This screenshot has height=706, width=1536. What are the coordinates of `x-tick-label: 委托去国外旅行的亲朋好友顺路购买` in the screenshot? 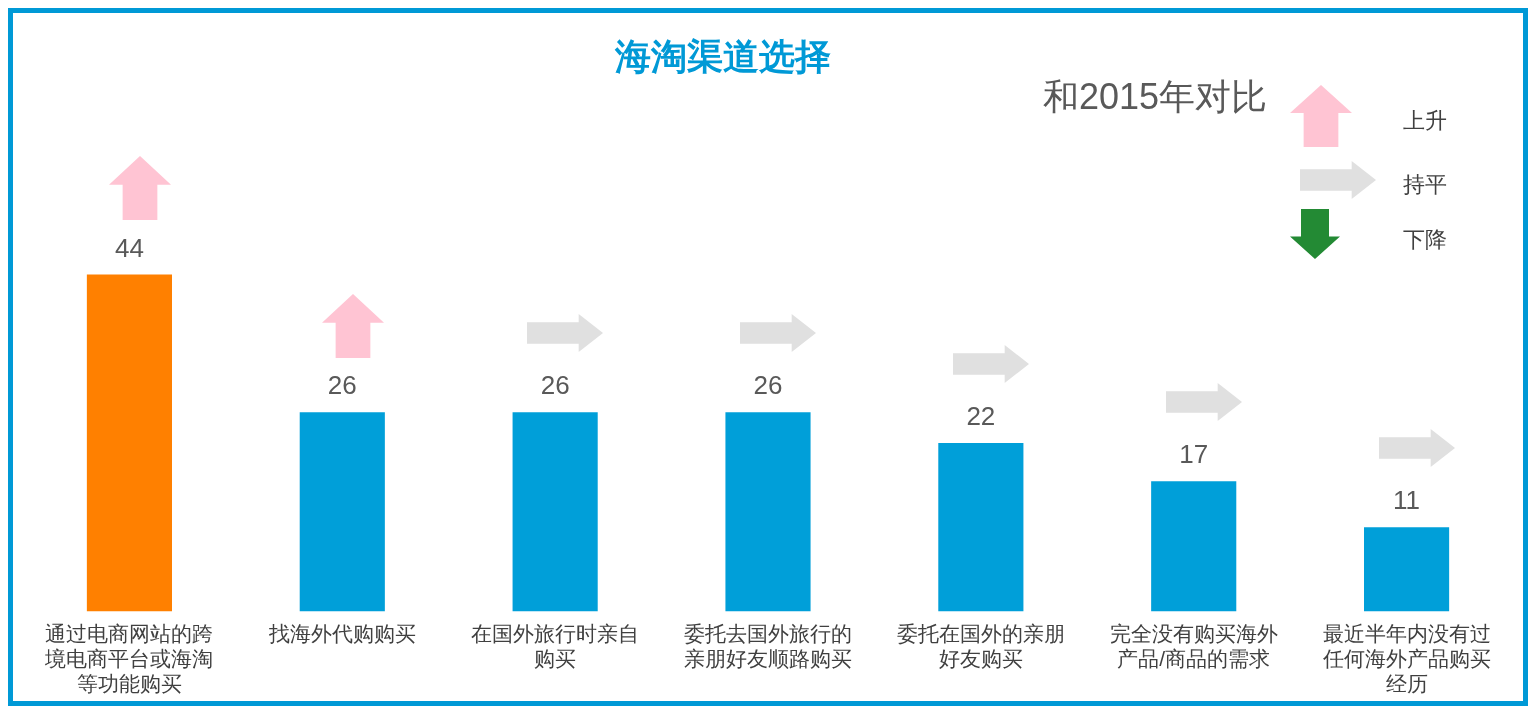 It's located at (768, 645).